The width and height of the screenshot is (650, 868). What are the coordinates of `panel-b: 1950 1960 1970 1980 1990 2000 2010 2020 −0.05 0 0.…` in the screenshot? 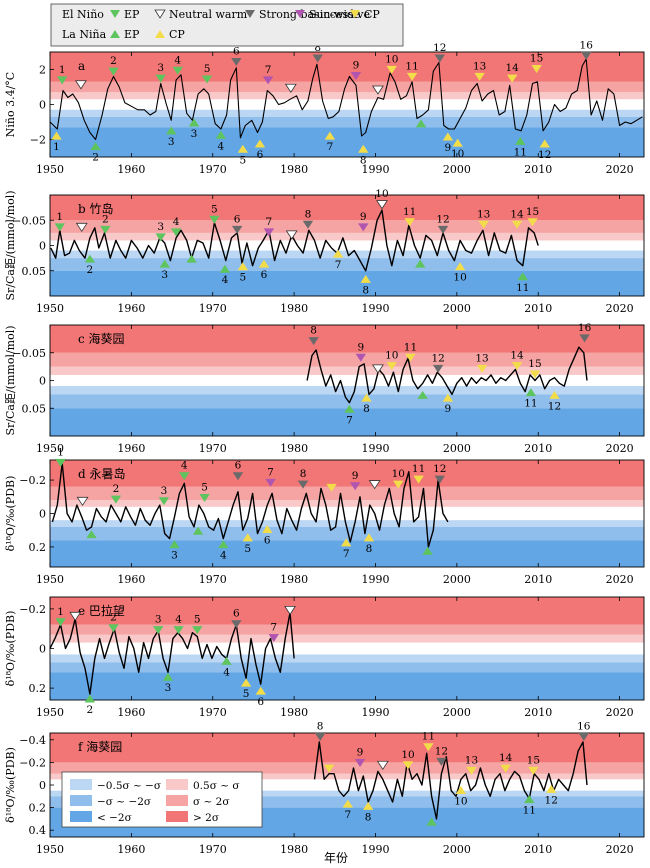 It's located at (324, 251).